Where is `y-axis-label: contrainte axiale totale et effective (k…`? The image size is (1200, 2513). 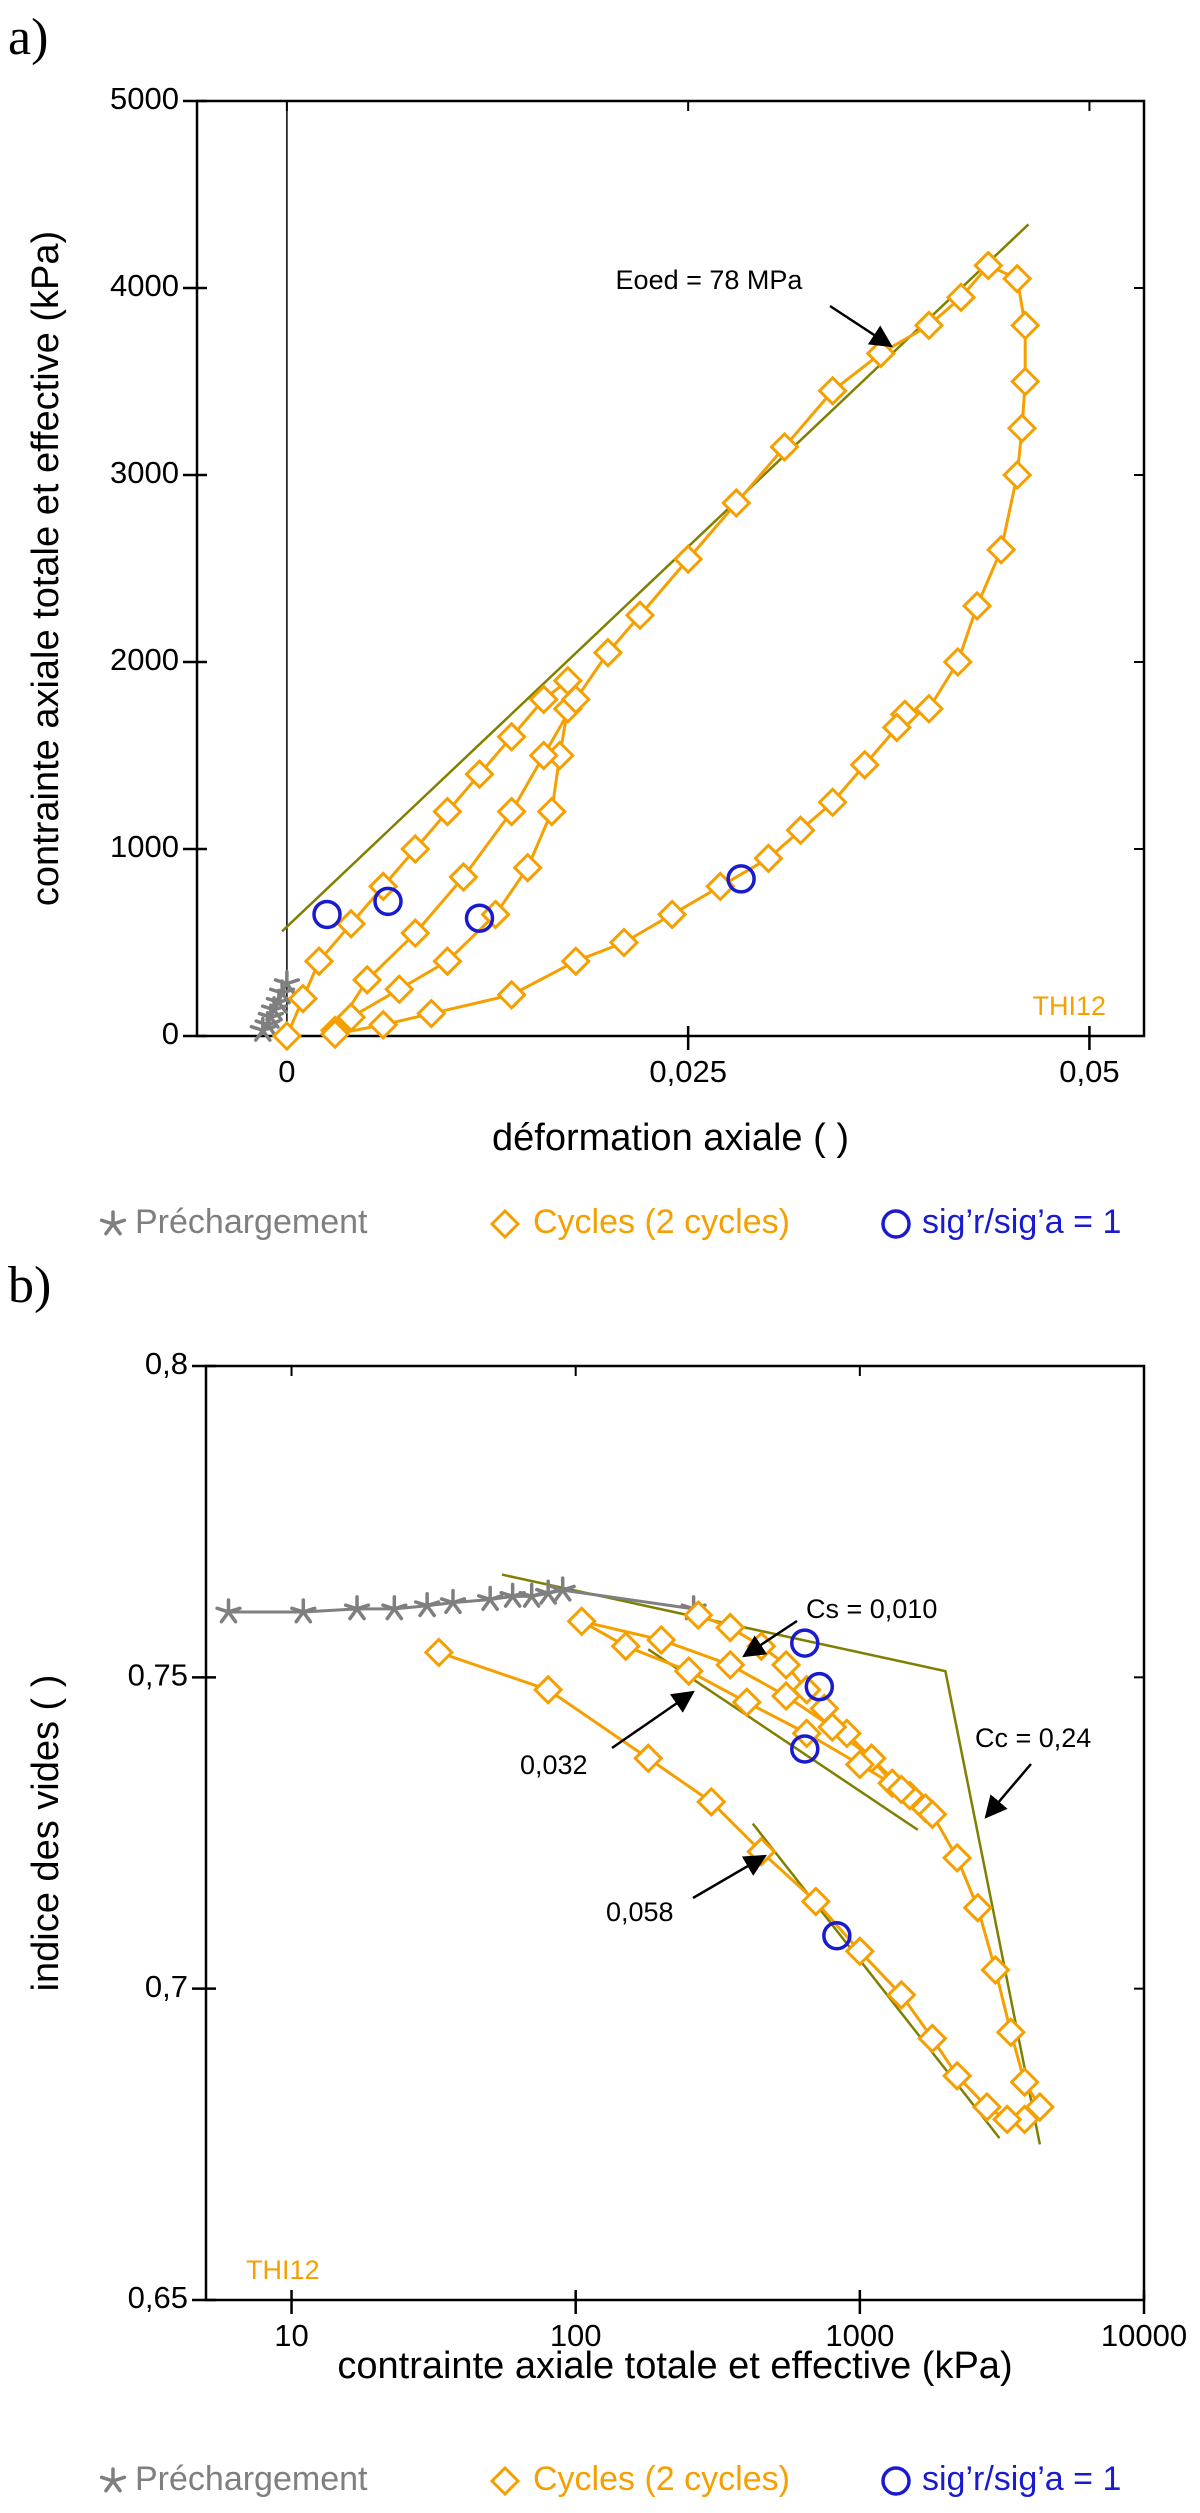 y-axis-label: contrainte axiale totale et effective (k… is located at coordinates (46, 568).